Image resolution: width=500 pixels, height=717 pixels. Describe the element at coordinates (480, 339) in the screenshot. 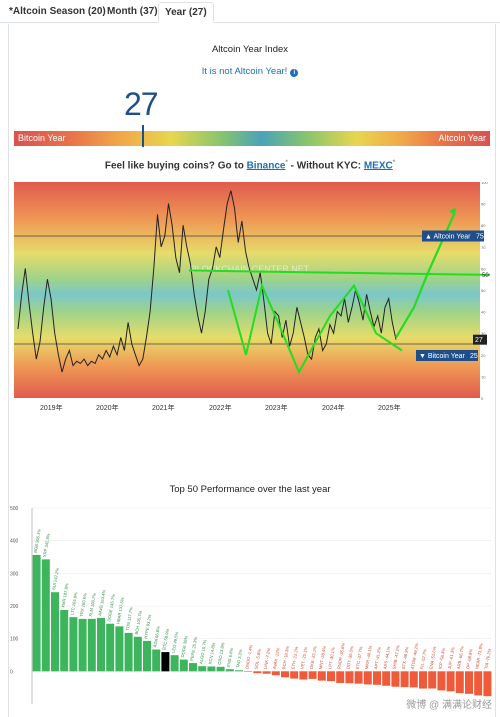

I see `current-value-badge: 27` at that location.